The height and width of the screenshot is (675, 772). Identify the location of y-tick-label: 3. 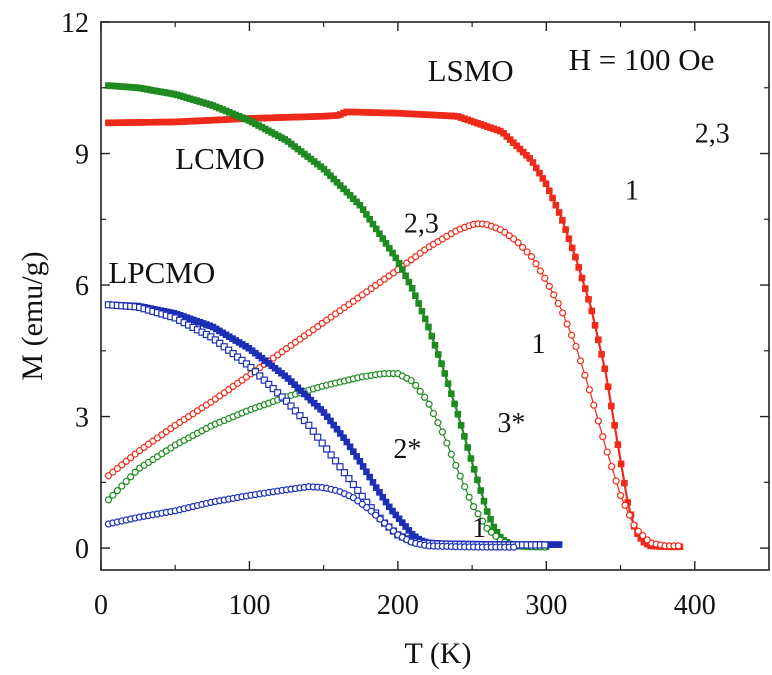
(82, 418).